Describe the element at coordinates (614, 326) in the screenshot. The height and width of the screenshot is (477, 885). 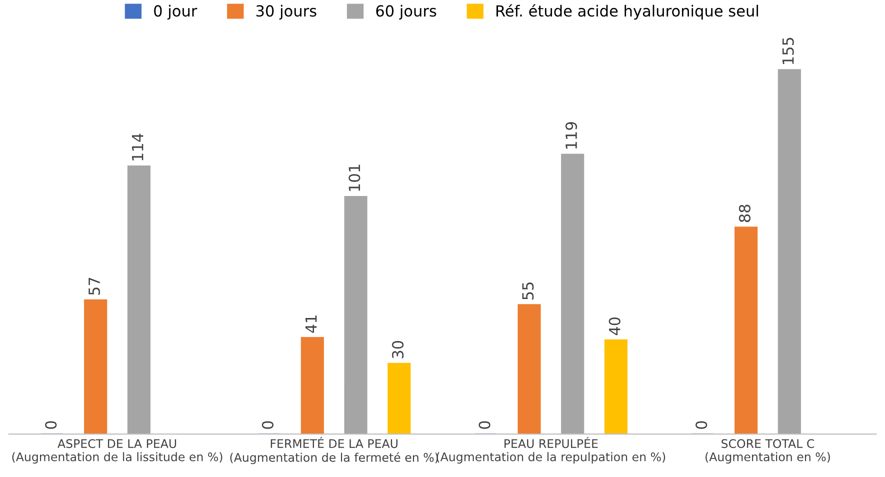
I see `data-label: 40` at that location.